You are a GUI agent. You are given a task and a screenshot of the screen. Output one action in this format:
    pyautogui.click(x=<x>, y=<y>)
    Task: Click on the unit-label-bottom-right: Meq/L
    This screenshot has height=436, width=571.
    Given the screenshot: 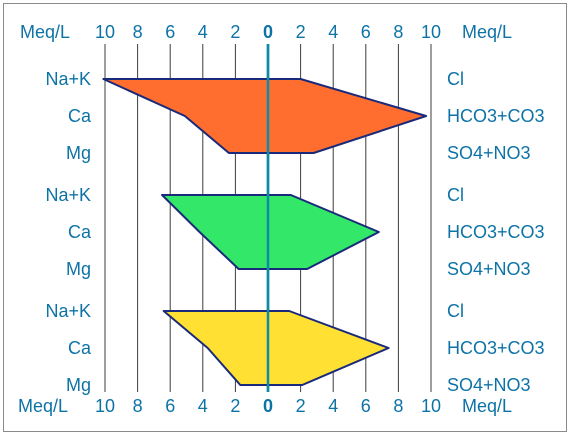 What is the action you would take?
    pyautogui.click(x=487, y=406)
    